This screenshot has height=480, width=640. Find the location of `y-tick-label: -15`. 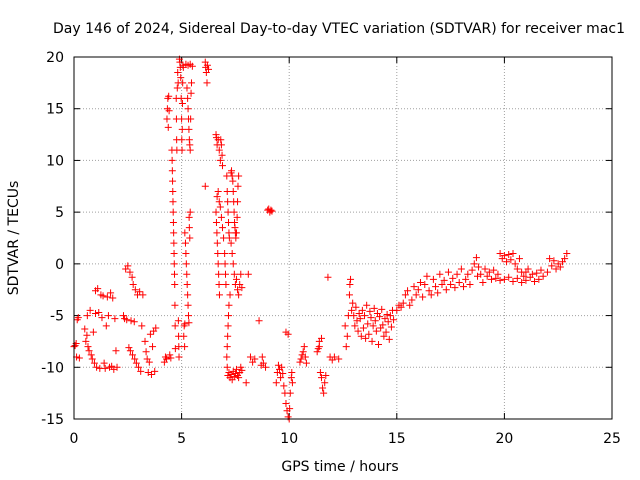

y-tick-label: -15 is located at coordinates (52, 420).